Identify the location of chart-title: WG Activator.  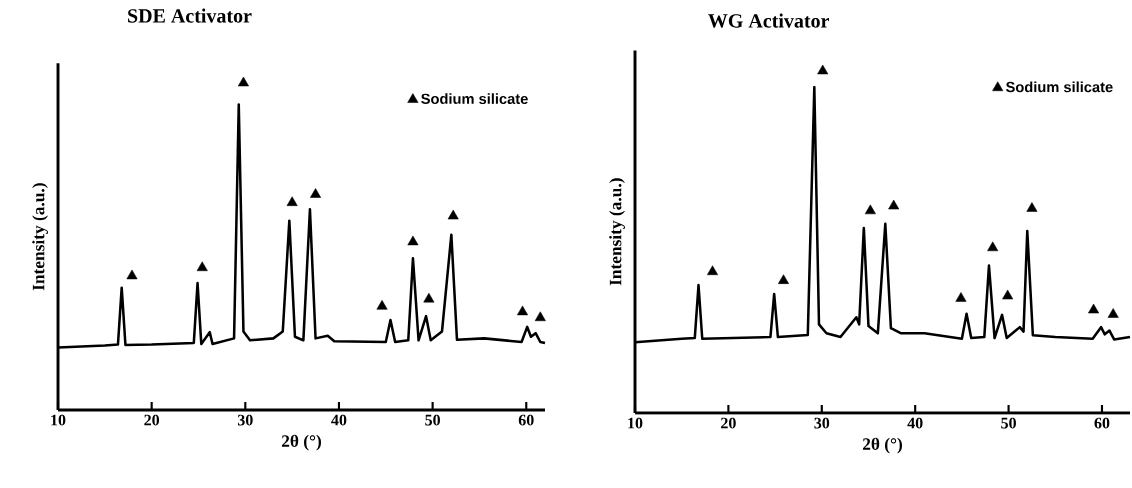
(769, 20).